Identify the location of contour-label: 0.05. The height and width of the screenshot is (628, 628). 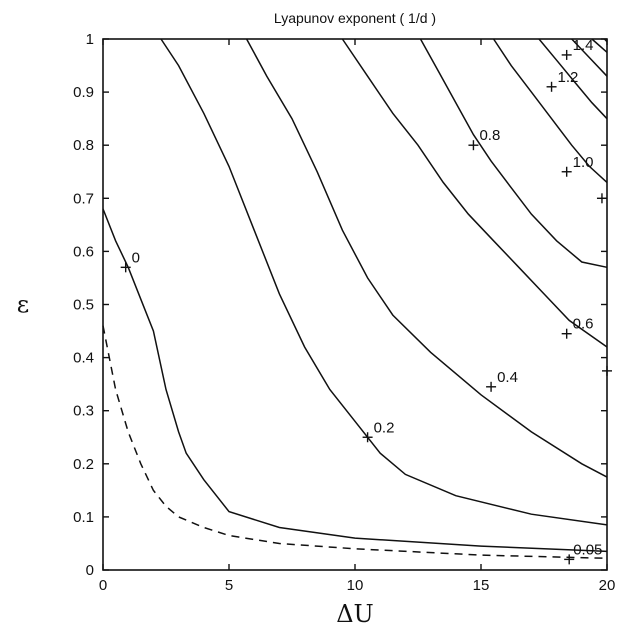
(587, 549).